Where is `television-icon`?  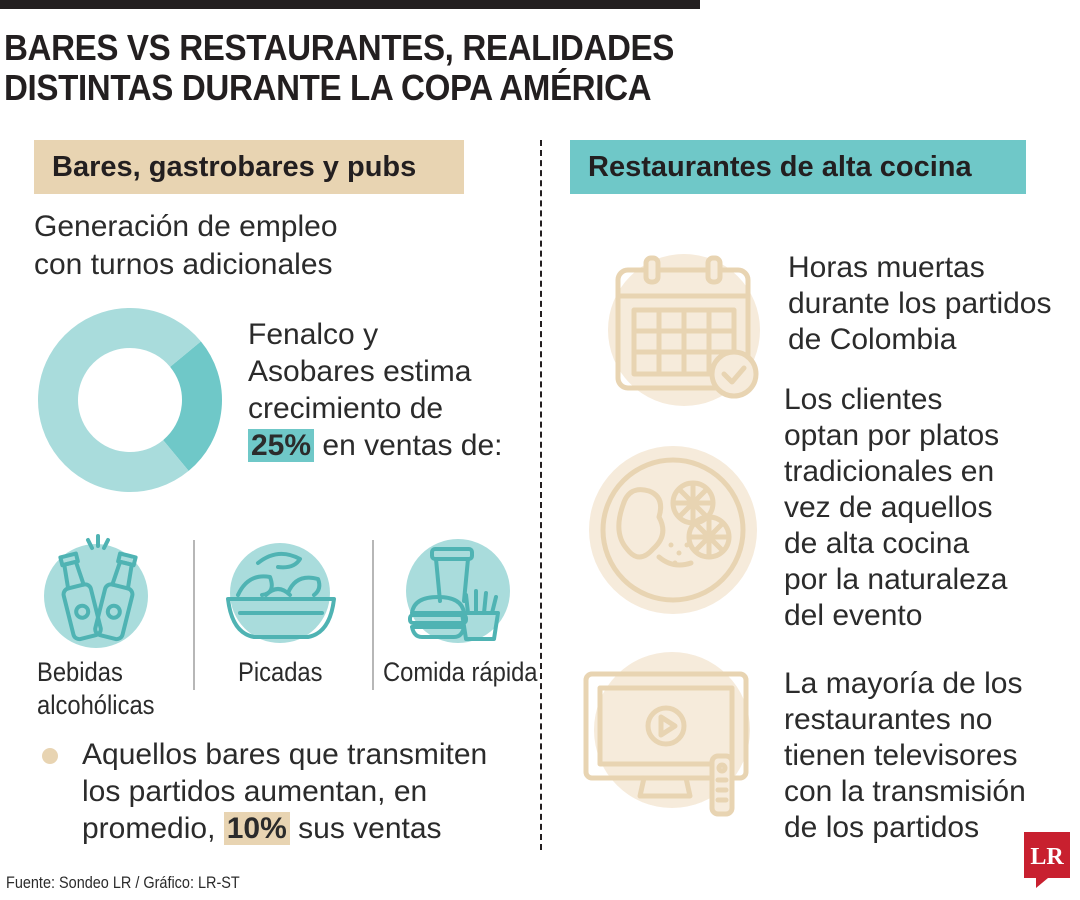 television-icon is located at coordinates (666, 734).